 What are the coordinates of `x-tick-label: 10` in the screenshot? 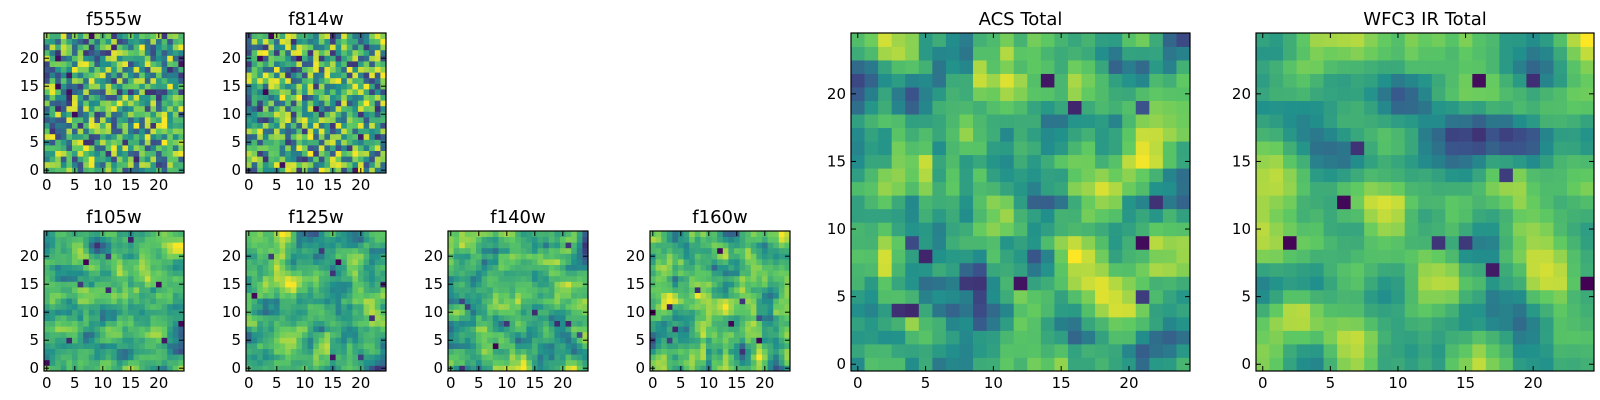 It's located at (708, 383).